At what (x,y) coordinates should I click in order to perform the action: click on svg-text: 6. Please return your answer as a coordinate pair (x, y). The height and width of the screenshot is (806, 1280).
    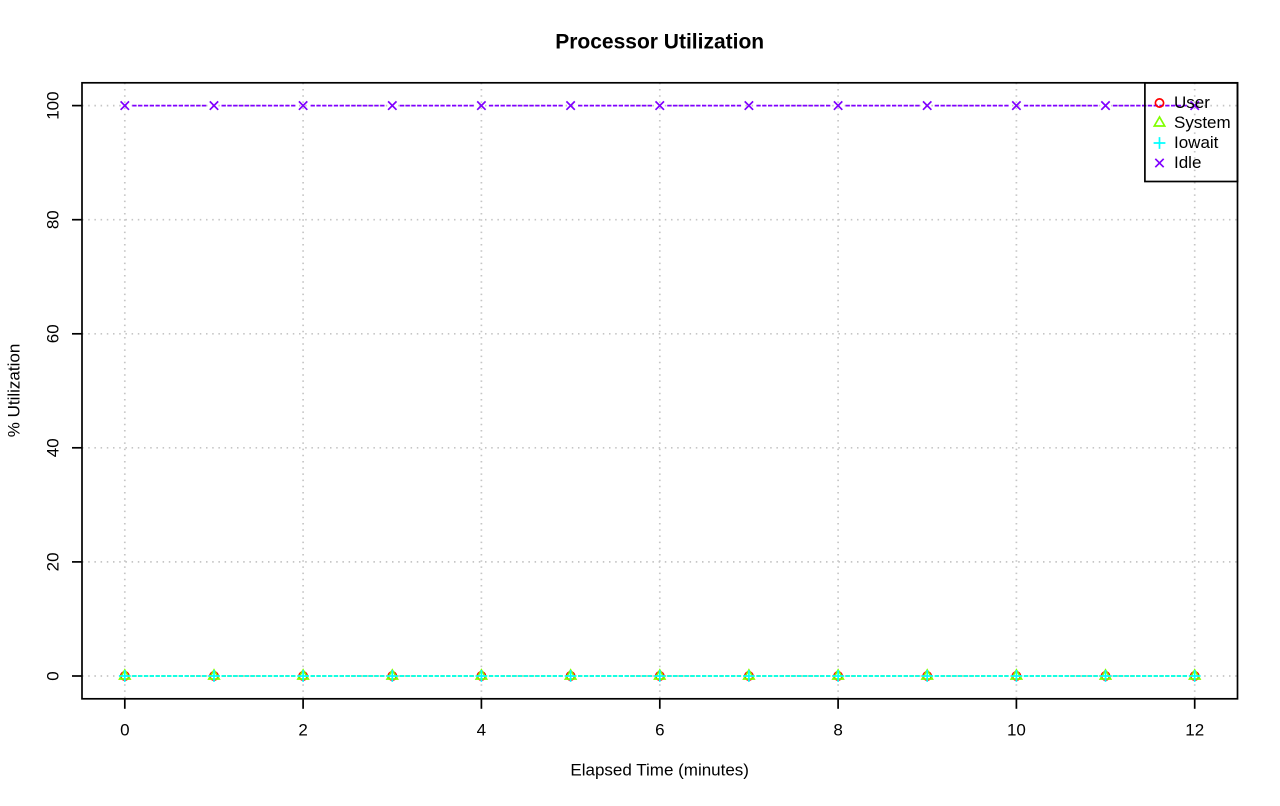
    Looking at the image, I should click on (659, 729).